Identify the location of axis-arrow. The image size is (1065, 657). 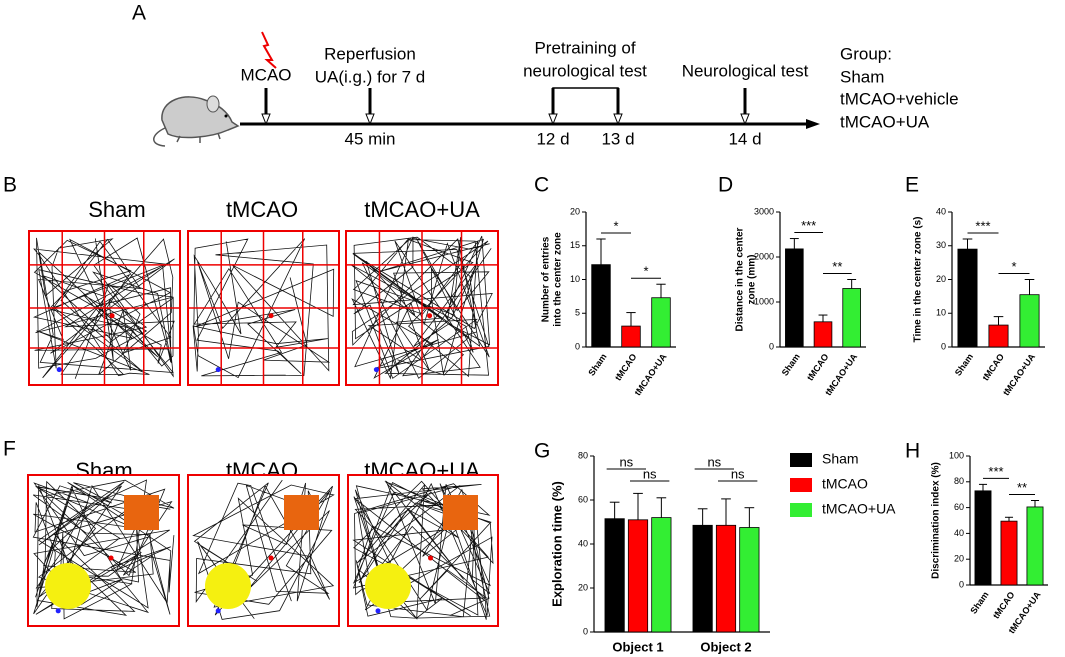
(813, 124).